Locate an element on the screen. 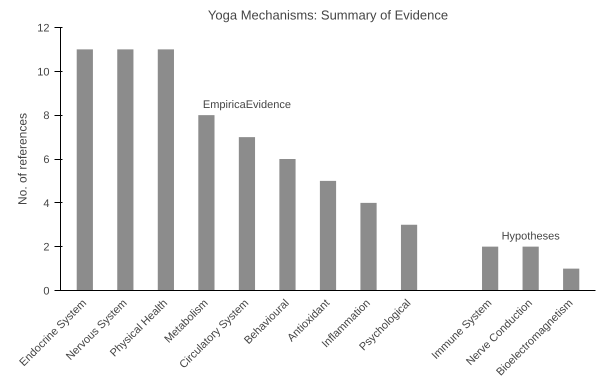 This screenshot has width=600, height=385. y-tick-label: 6 is located at coordinates (46, 160).